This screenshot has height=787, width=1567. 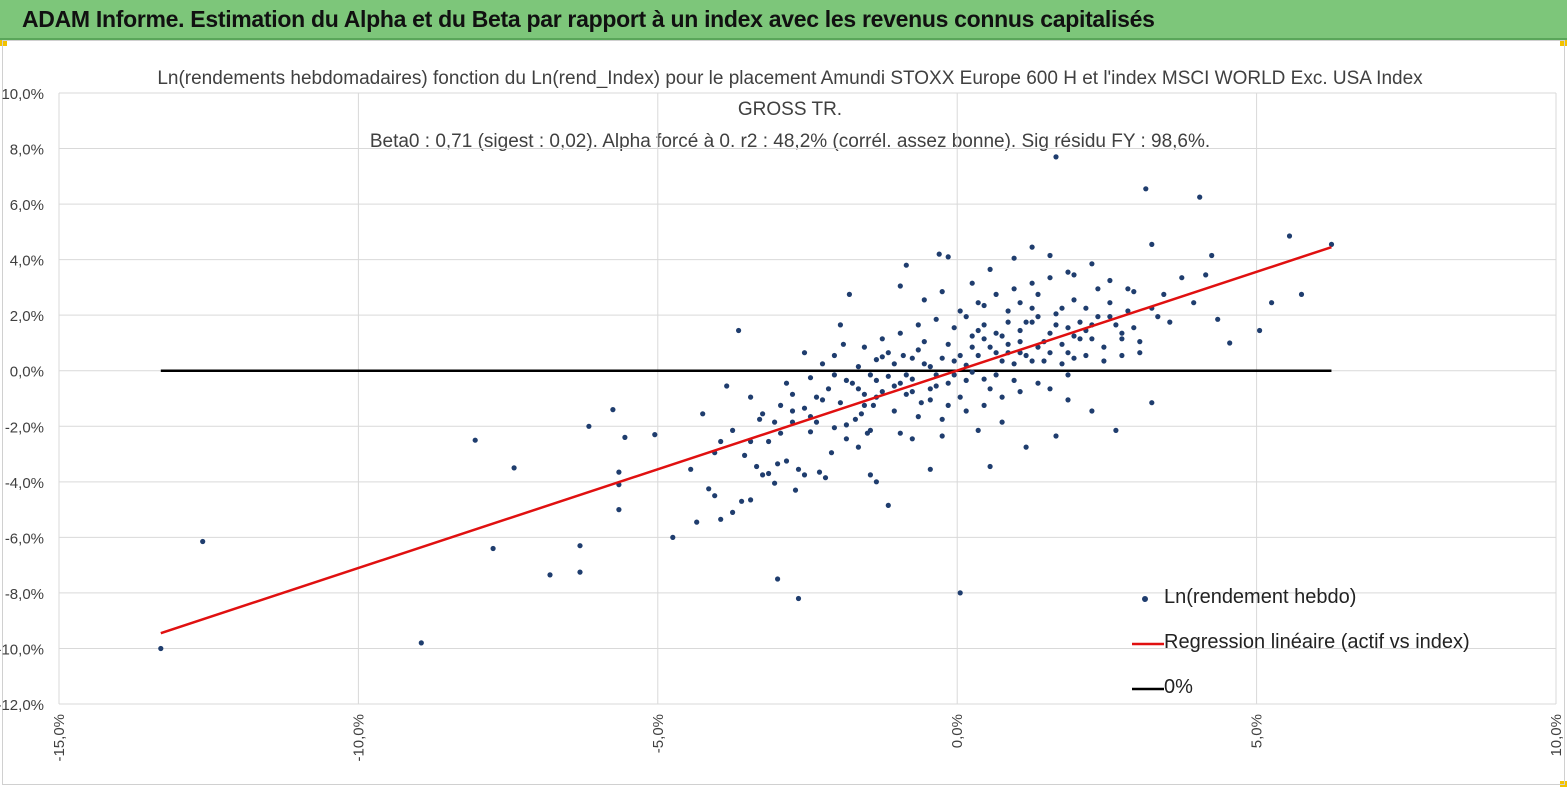 What do you see at coordinates (24, 538) in the screenshot?
I see `y-tick-label: -6,0%` at bounding box center [24, 538].